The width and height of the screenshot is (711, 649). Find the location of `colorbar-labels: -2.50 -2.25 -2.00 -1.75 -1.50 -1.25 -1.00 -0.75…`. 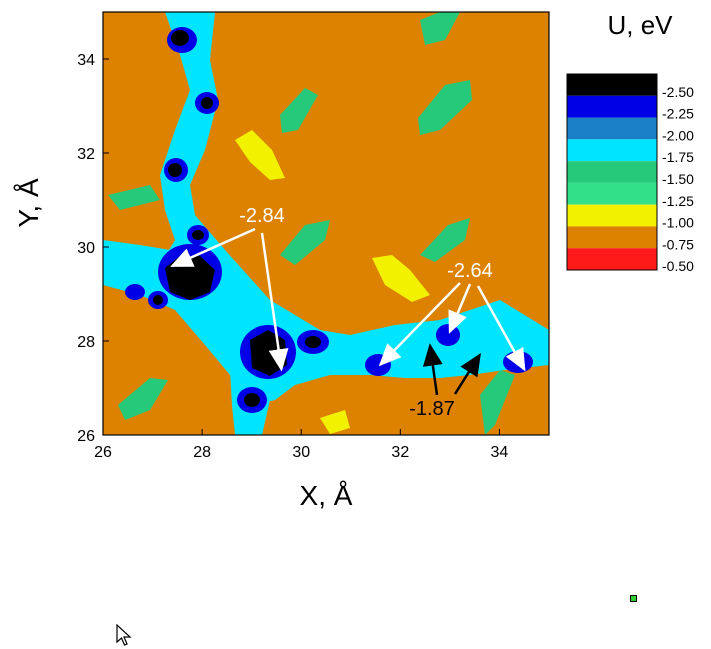

colorbar-labels: -2.50 -2.25 -2.00 -1.75 -1.50 -1.25 -1.00 -0.75… is located at coordinates (678, 179).